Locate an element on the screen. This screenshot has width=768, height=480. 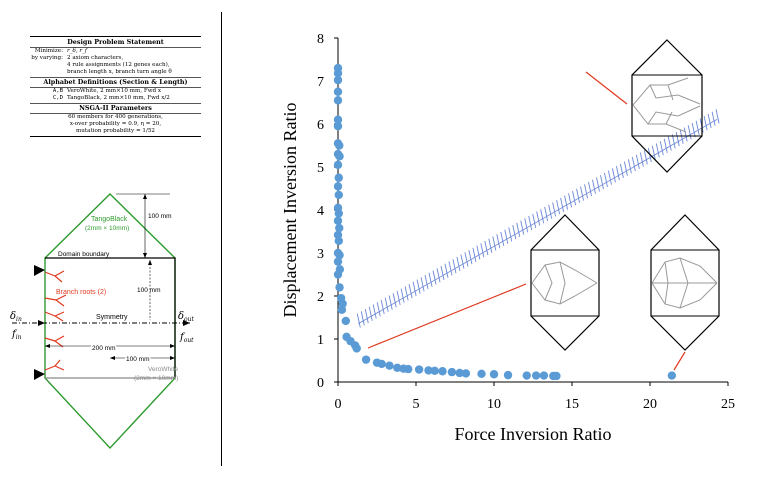
nsga-line-1: 60 members for 400 generations, is located at coordinates (115, 116).